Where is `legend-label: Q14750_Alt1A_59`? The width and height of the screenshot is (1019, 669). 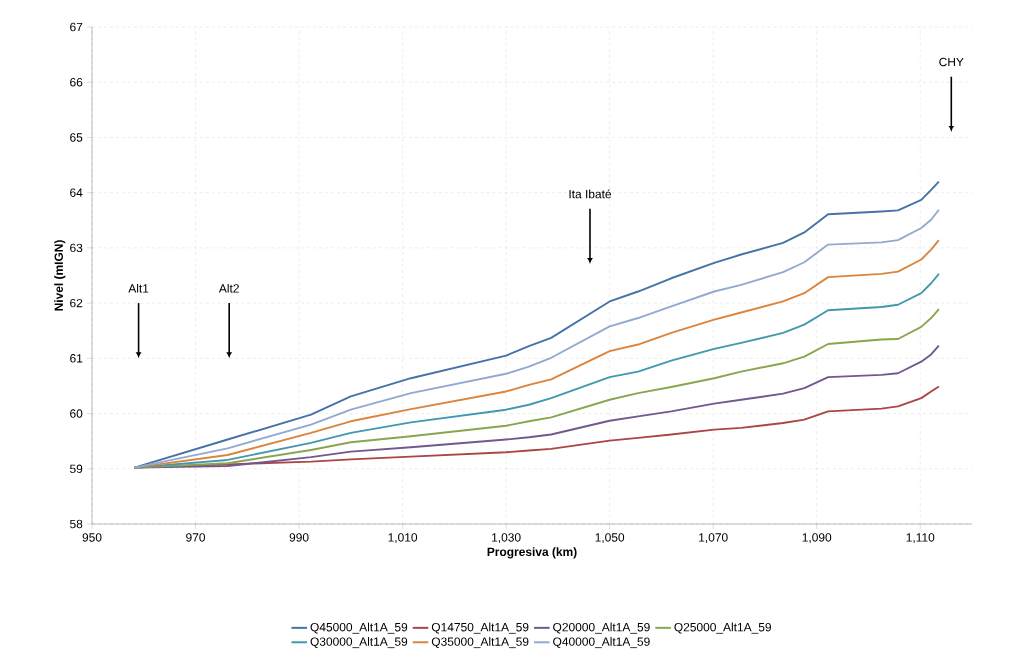 legend-label: Q14750_Alt1A_59 is located at coordinates (480, 628).